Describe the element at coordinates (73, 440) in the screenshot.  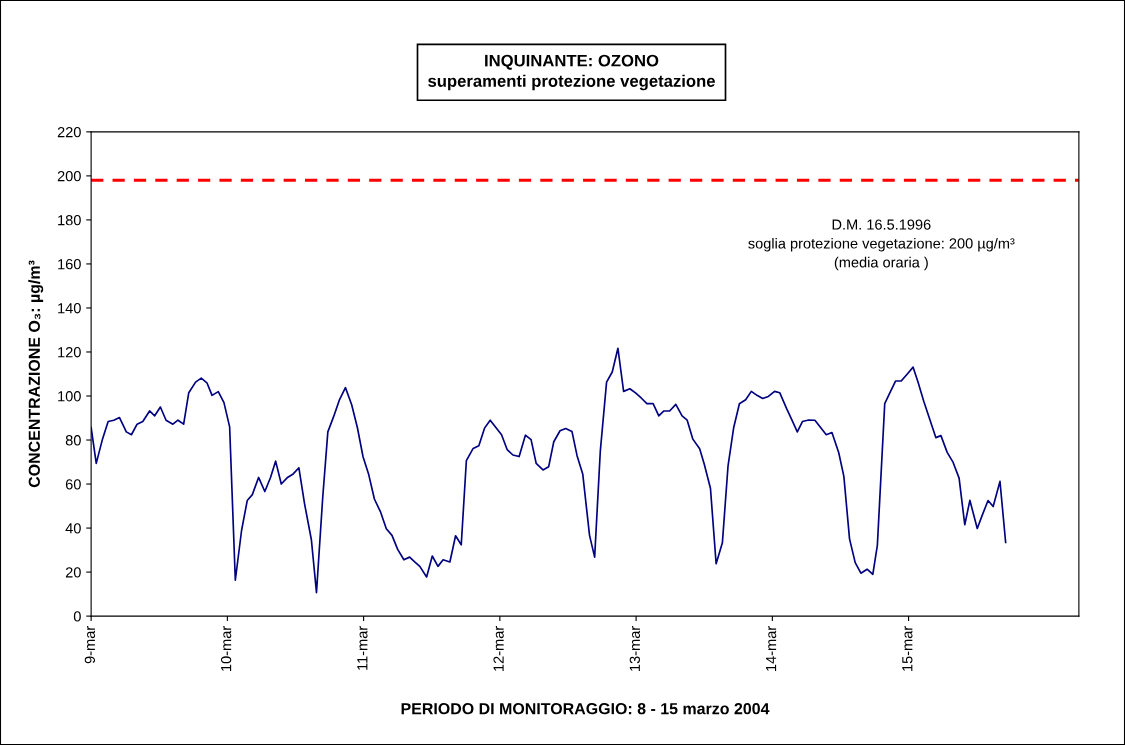
I see `y-tick-label: 80` at that location.